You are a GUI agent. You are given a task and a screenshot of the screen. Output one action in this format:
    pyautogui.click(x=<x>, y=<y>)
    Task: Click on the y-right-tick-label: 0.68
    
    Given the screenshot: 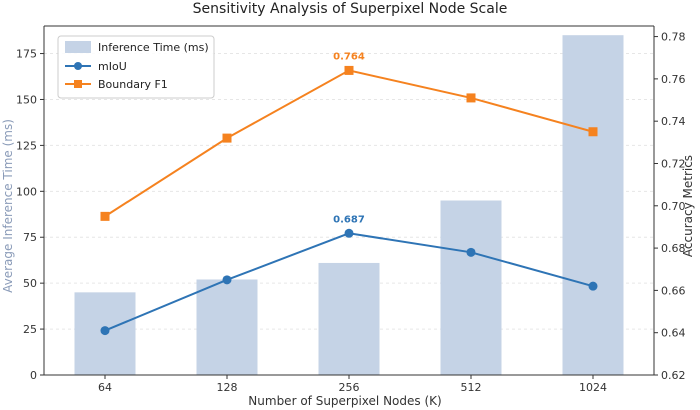 What is the action you would take?
    pyautogui.click(x=673, y=248)
    